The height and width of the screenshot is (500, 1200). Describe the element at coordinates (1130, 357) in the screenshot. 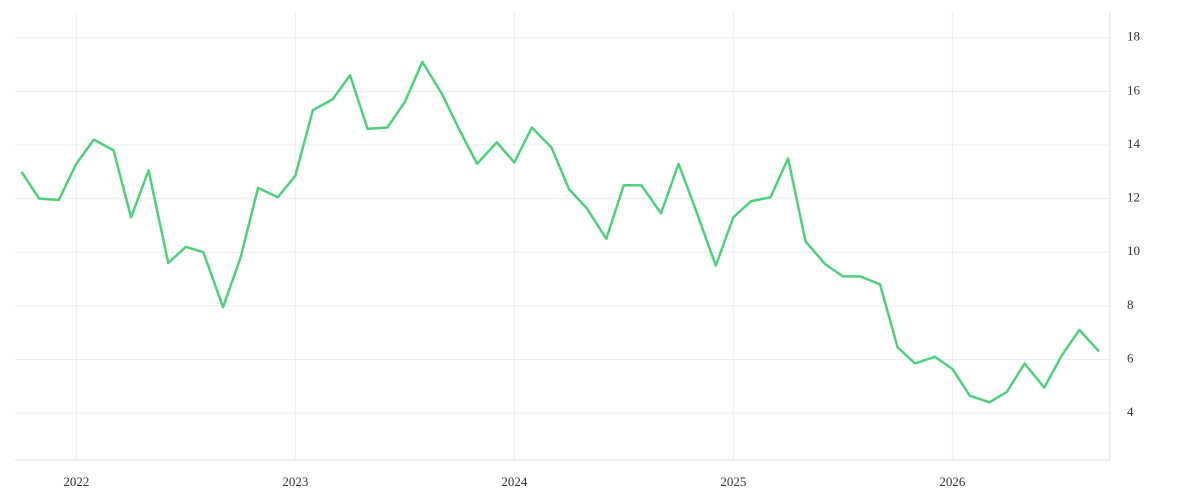

I see `y-tick-label: 6` at that location.